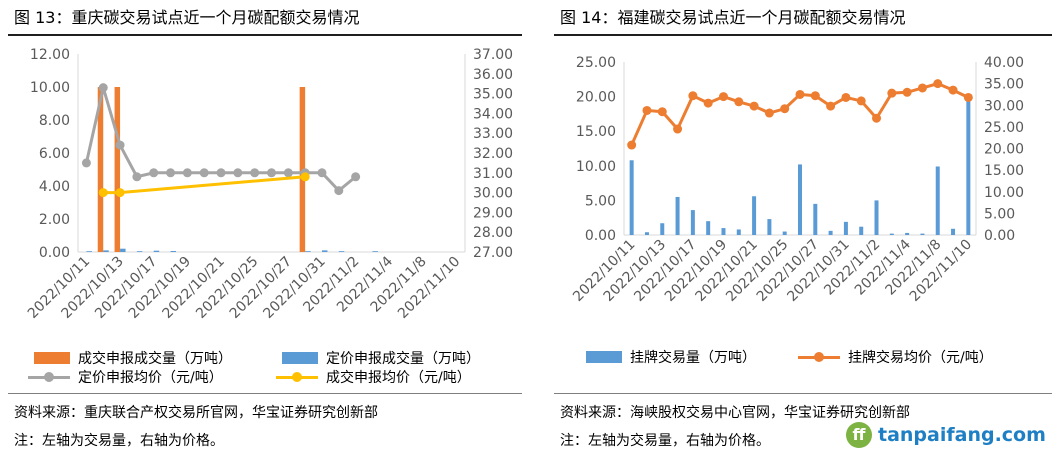 This screenshot has height=456, width=1060. What do you see at coordinates (54, 187) in the screenshot?
I see `left-axis-tick-label: 4.00` at bounding box center [54, 187].